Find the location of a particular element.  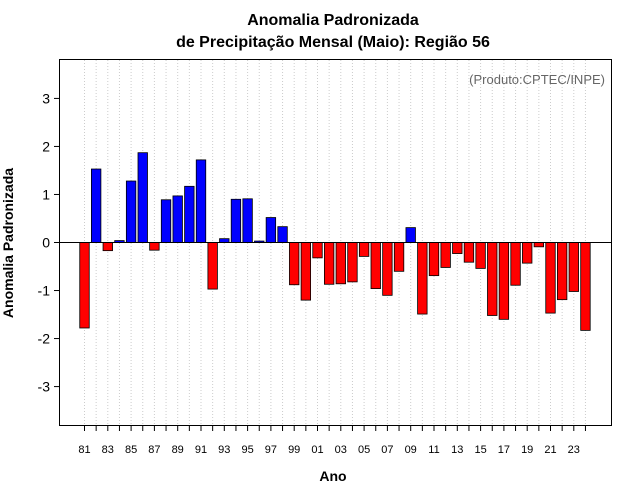

chart-title: Anomalia Padronizada is located at coordinates (333, 20).